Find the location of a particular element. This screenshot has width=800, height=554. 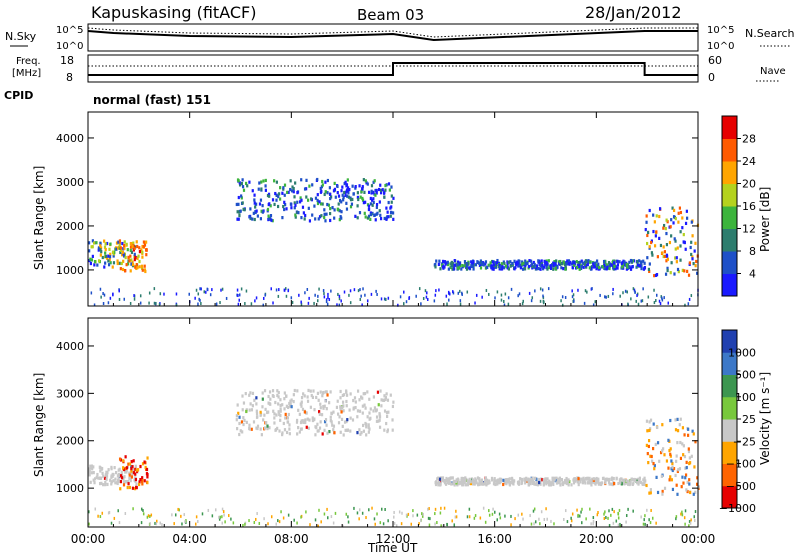

frequency-trace is located at coordinates (393, 69).